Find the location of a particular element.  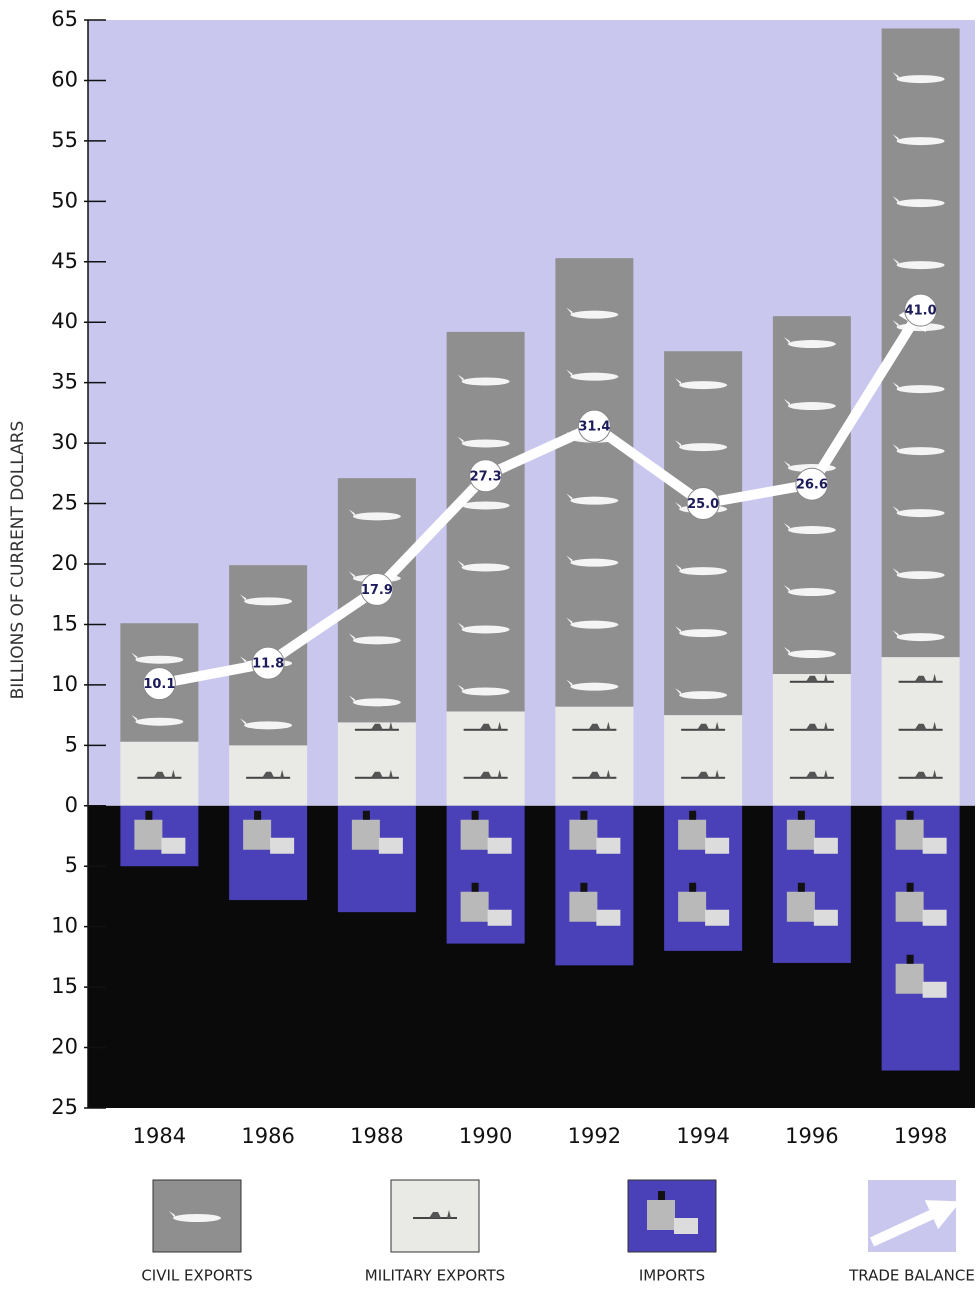

legend-label: CIVIL EXPORTS is located at coordinates (196, 1276).